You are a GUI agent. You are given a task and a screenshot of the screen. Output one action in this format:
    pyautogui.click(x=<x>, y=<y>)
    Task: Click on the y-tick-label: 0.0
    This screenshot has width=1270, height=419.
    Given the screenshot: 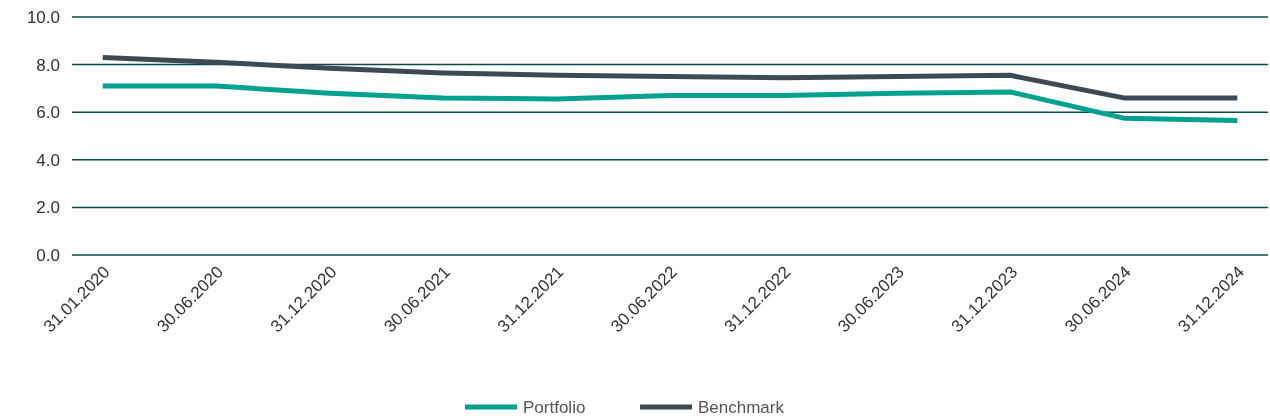 What is the action you would take?
    pyautogui.click(x=48, y=255)
    